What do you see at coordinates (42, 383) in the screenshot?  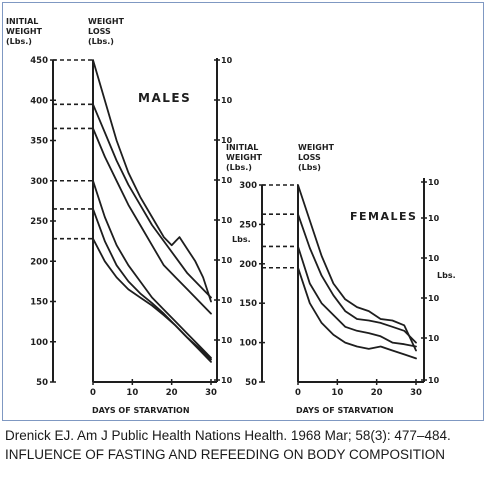 I see `males-y-tick-label: 50` at bounding box center [42, 383].